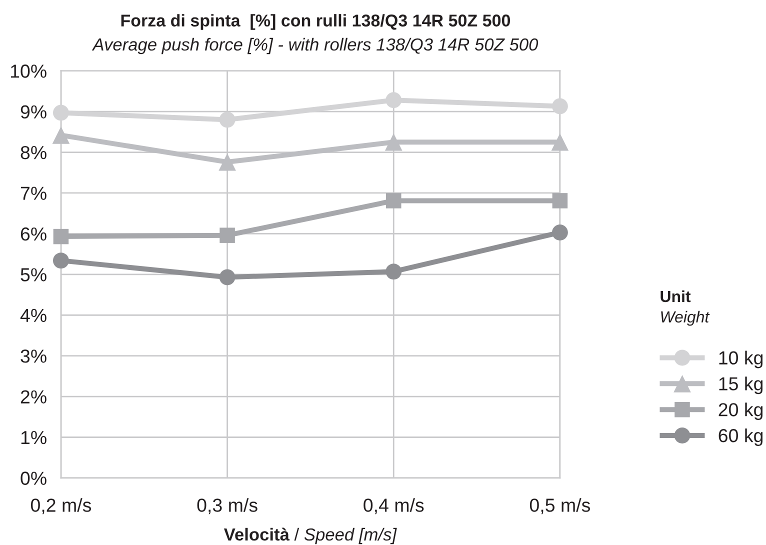 The height and width of the screenshot is (545, 766). I want to click on y-tick-label: 10%, so click(28, 71).